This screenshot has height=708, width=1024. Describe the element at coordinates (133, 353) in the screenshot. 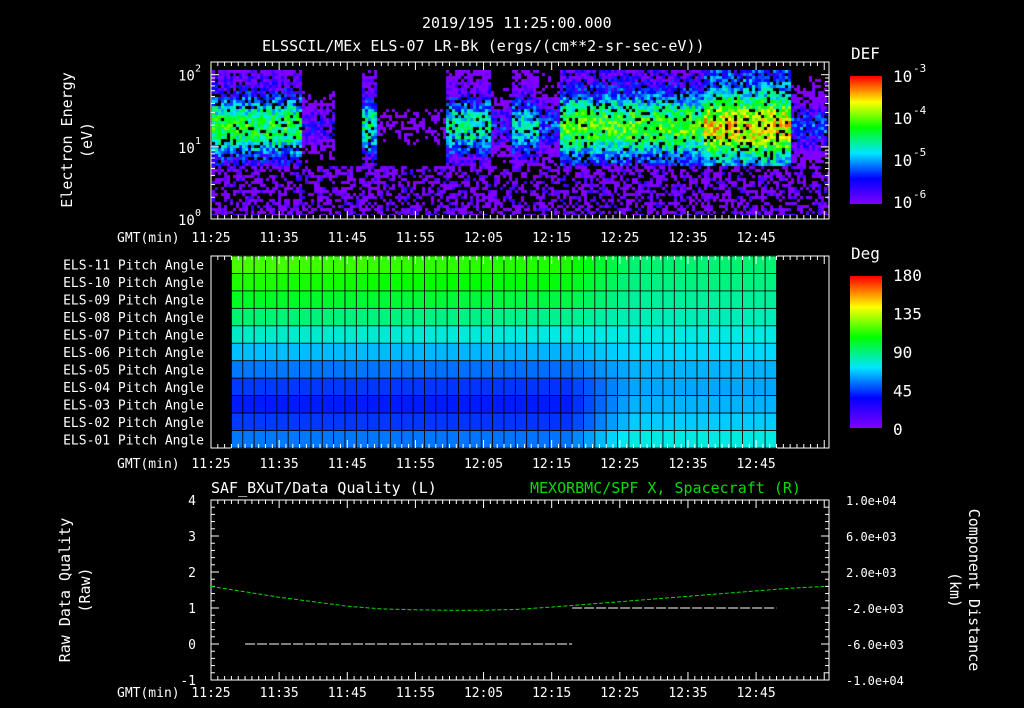

I see `pitch-angle-row-label: ELS-06 Pitch Angle` at that location.